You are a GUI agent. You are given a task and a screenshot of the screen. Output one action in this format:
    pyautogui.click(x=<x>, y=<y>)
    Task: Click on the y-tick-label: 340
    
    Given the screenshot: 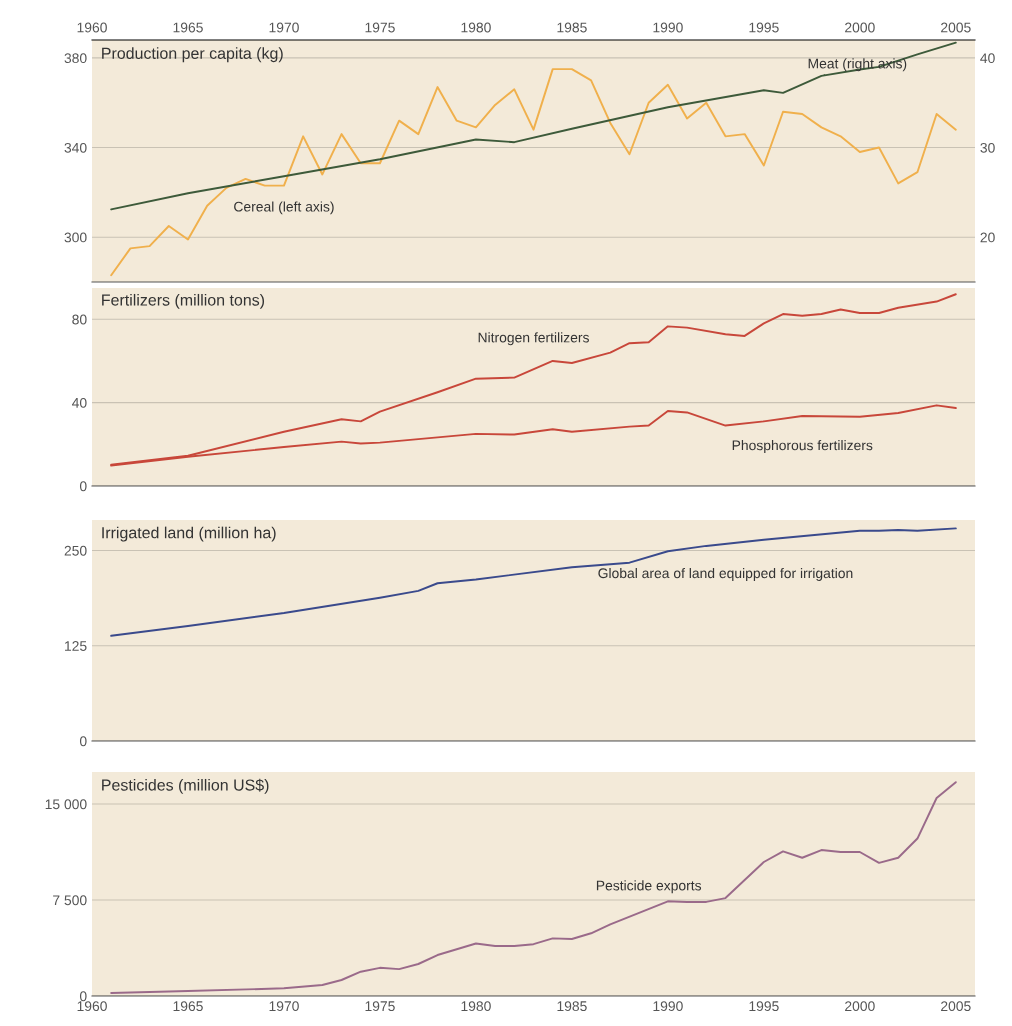 What is the action you would take?
    pyautogui.click(x=75, y=147)
    